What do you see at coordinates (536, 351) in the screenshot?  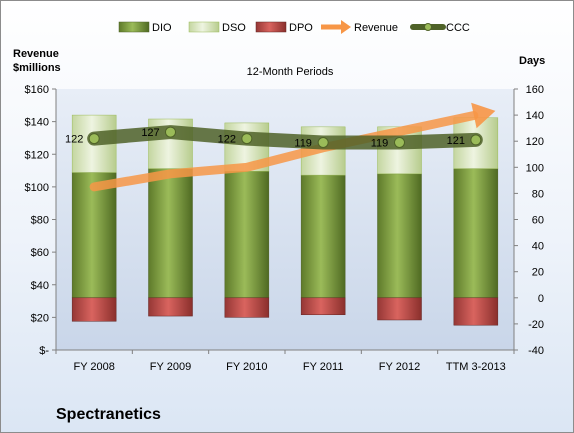 I see `right-tick-label: -40` at bounding box center [536, 351].